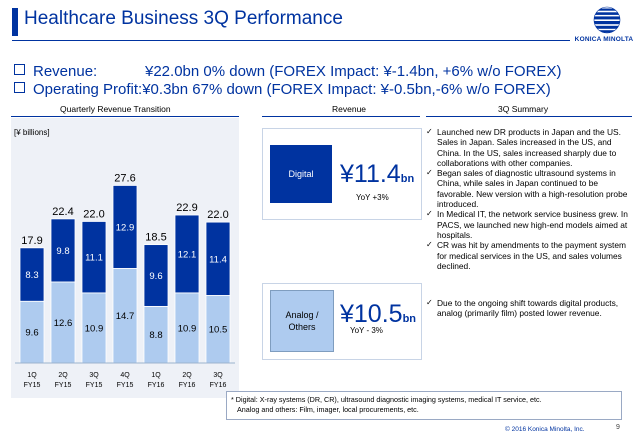  I want to click on bar-value-label-analog: 8.8, so click(155, 335).